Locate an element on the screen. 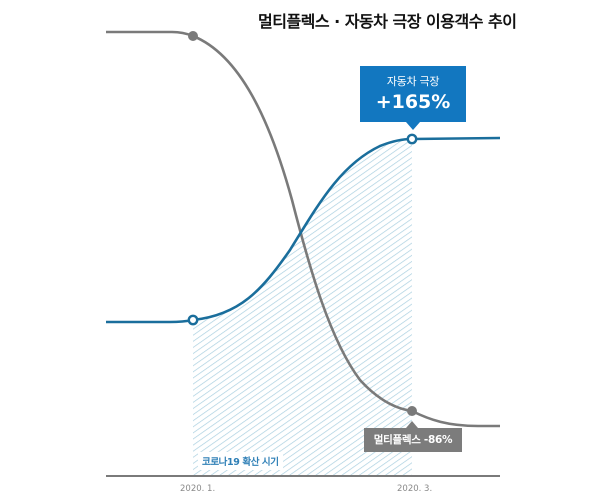 The width and height of the screenshot is (600, 498). multiplex-end-marker is located at coordinates (412, 411).